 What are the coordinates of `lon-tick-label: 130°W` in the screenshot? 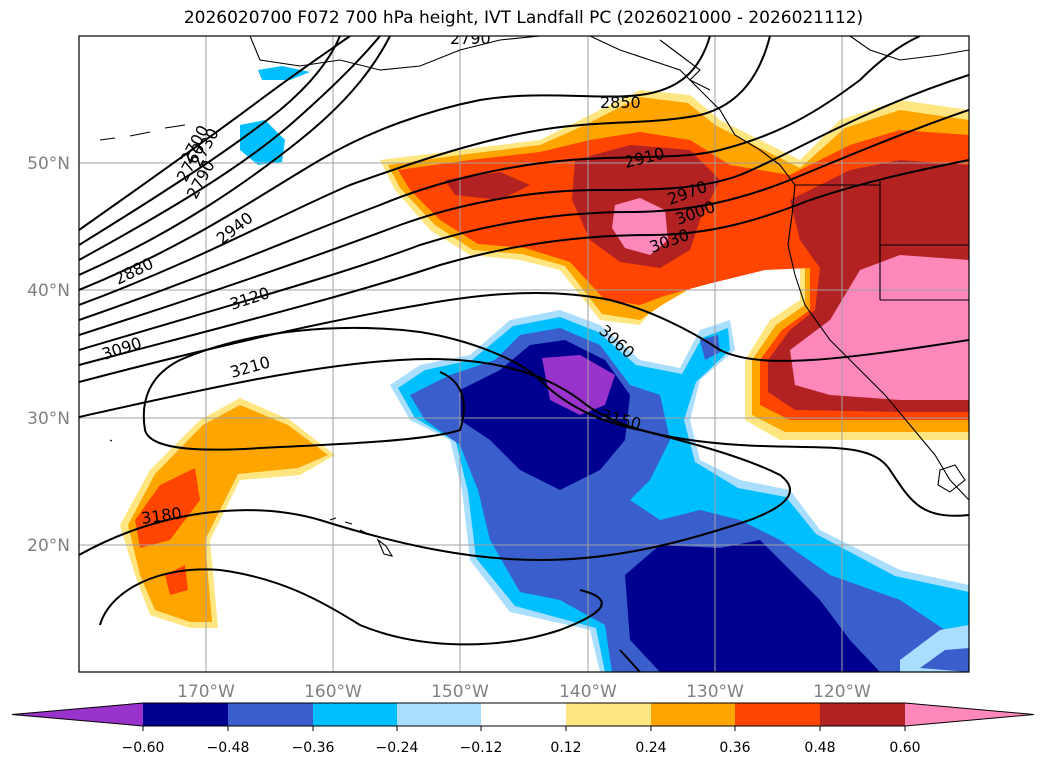 It's located at (715, 692).